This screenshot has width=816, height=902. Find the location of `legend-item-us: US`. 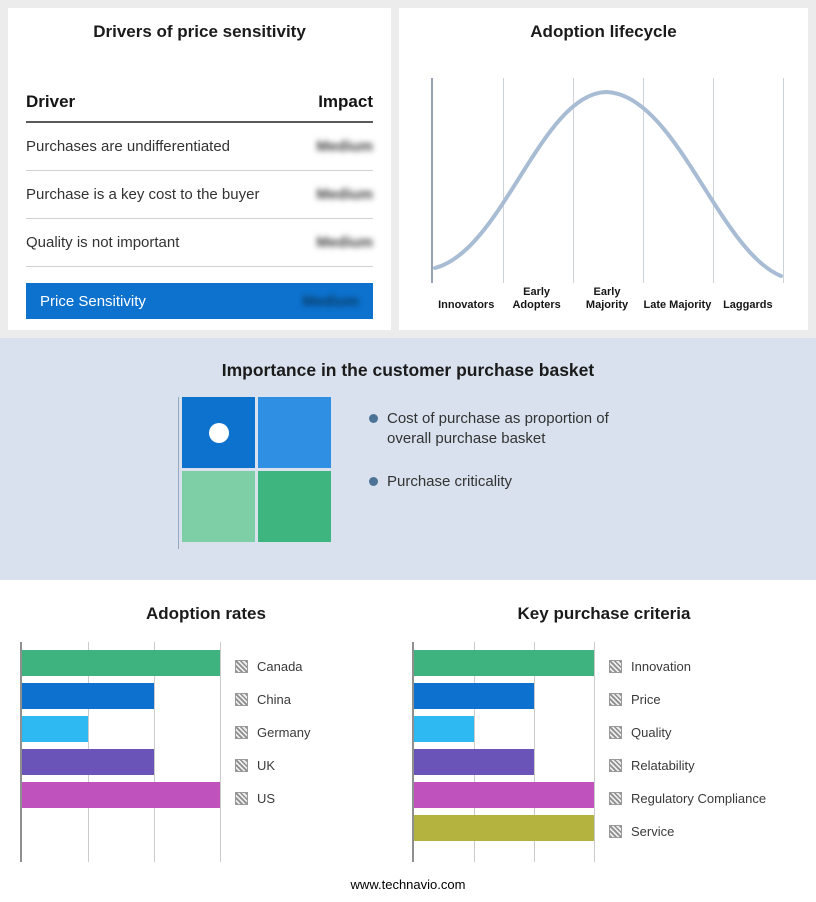

legend-item-us: US is located at coordinates (272, 798).